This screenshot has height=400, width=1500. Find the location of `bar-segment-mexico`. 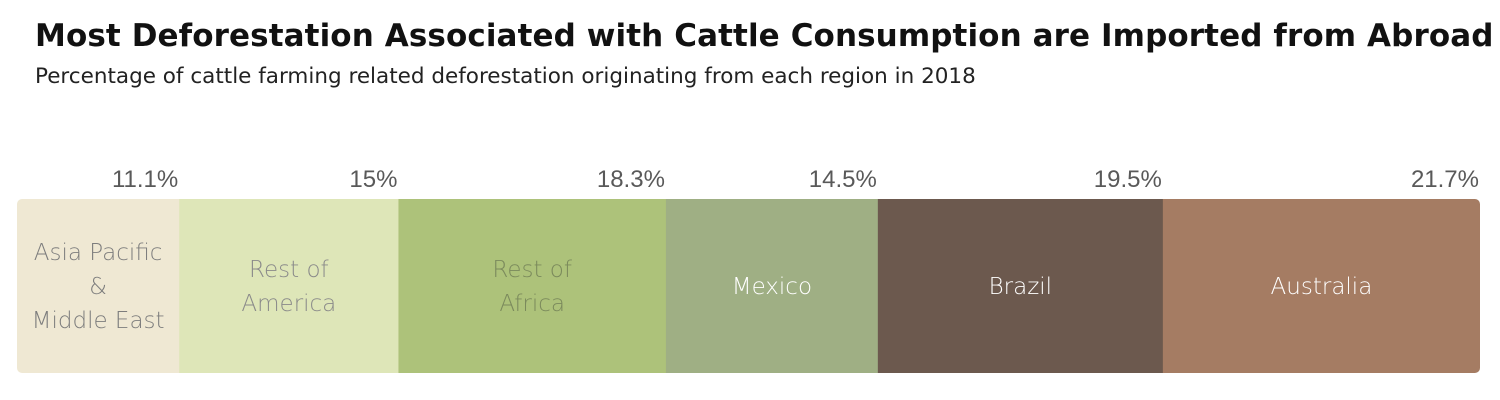

bar-segment-mexico is located at coordinates (772, 286).